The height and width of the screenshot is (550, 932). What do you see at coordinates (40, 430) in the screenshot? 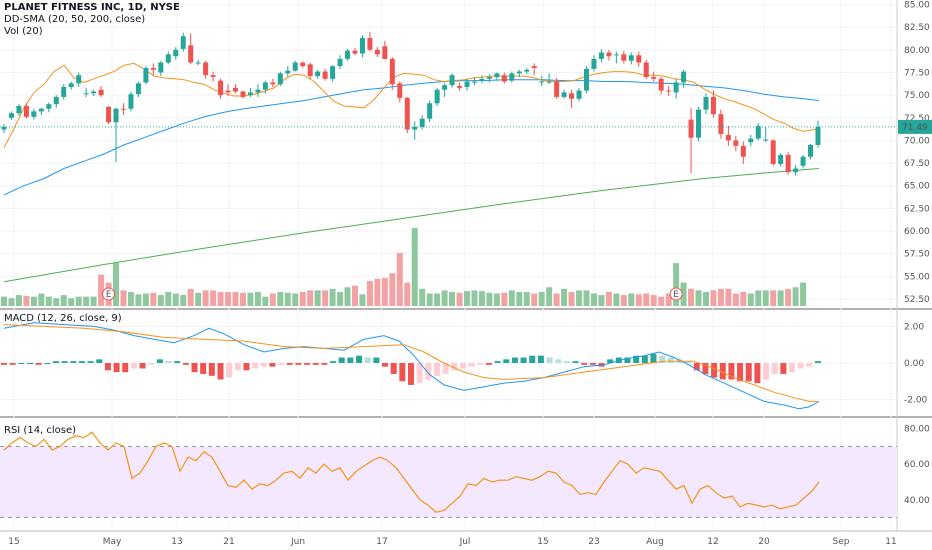
I see `rsi-legend: RSI (14, close)` at bounding box center [40, 430].